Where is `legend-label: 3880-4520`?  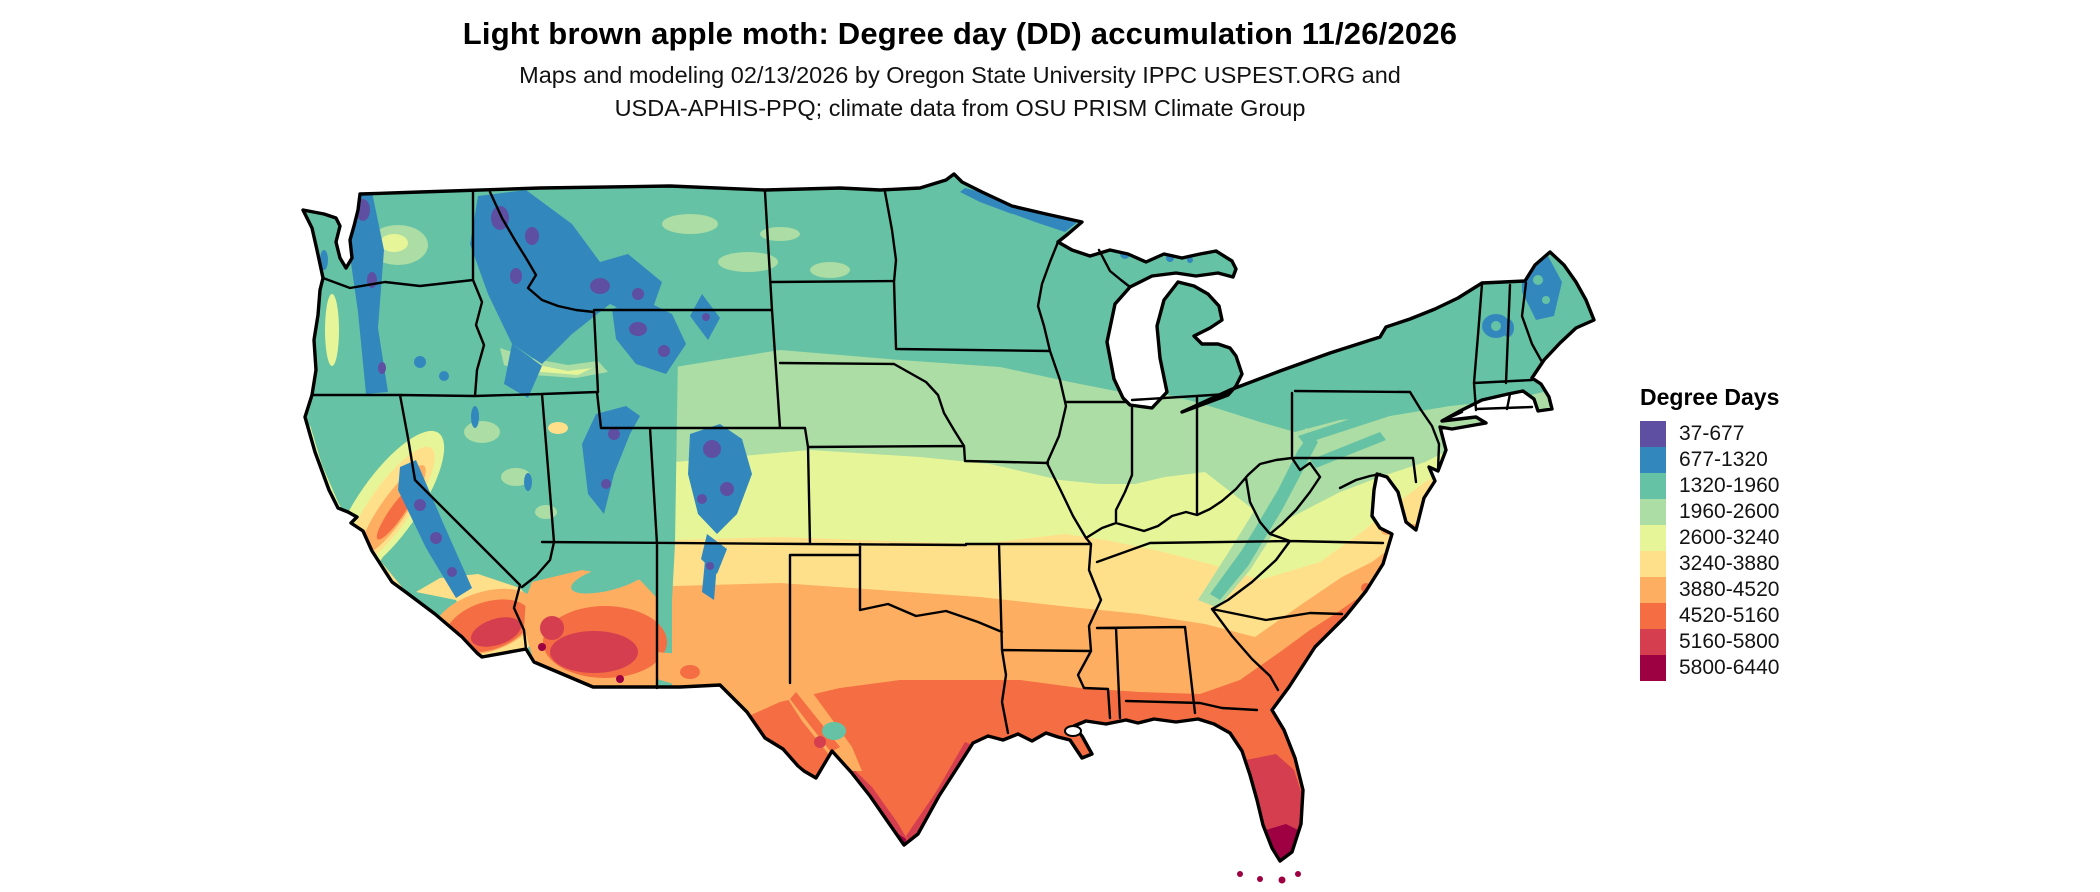
legend-label: 3880-4520 is located at coordinates (1729, 589).